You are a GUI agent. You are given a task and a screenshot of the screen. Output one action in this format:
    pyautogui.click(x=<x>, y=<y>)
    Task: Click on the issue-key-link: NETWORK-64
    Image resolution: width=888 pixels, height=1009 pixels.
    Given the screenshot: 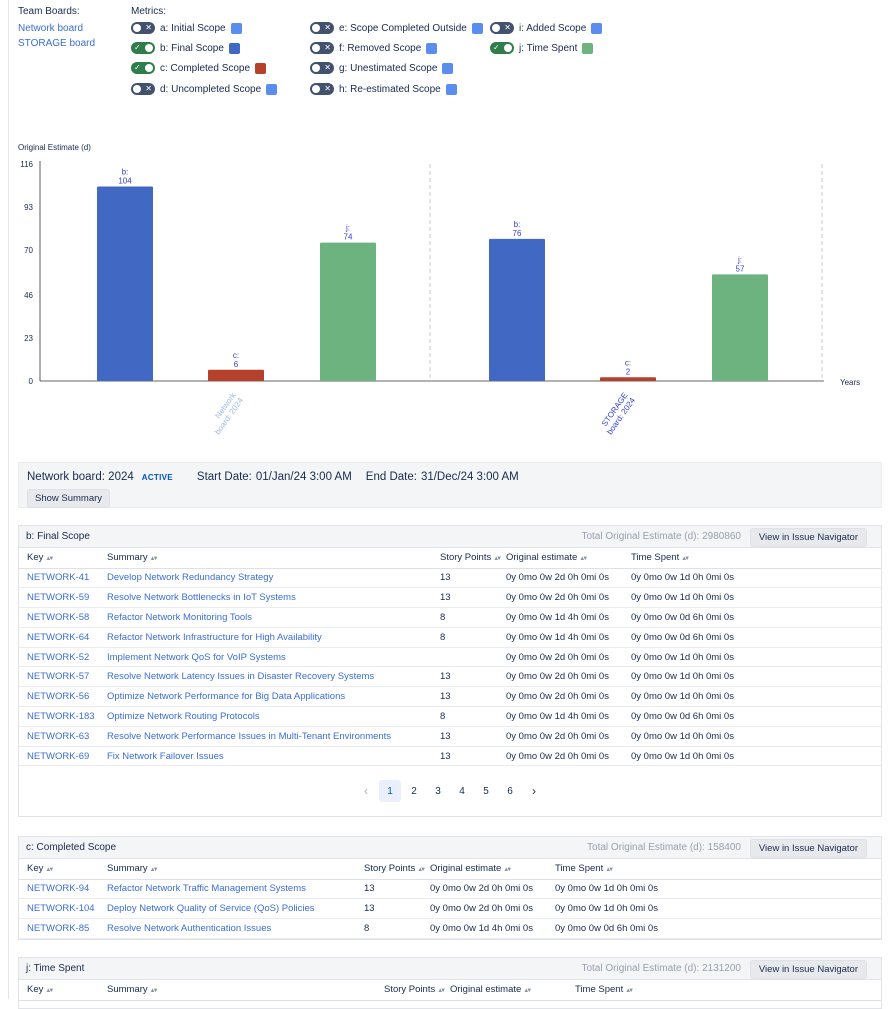 What is the action you would take?
    pyautogui.click(x=59, y=637)
    